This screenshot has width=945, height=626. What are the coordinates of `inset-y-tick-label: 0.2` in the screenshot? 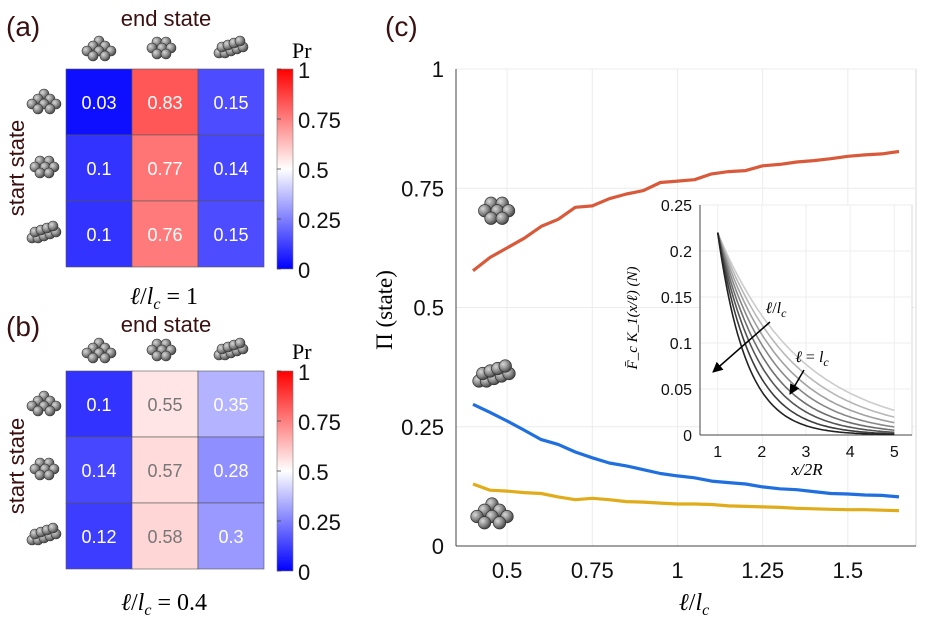 It's located at (681, 252).